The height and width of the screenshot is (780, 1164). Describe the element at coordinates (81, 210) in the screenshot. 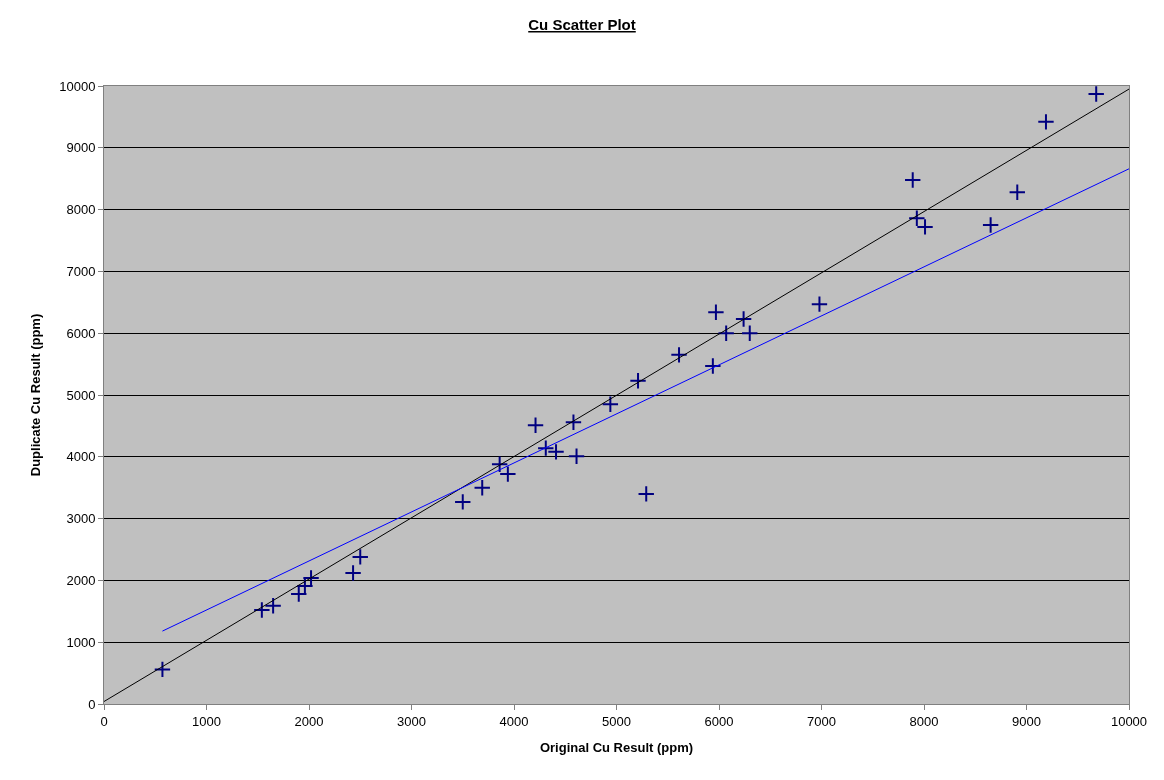

I see `y-tick-label: 8000` at that location.